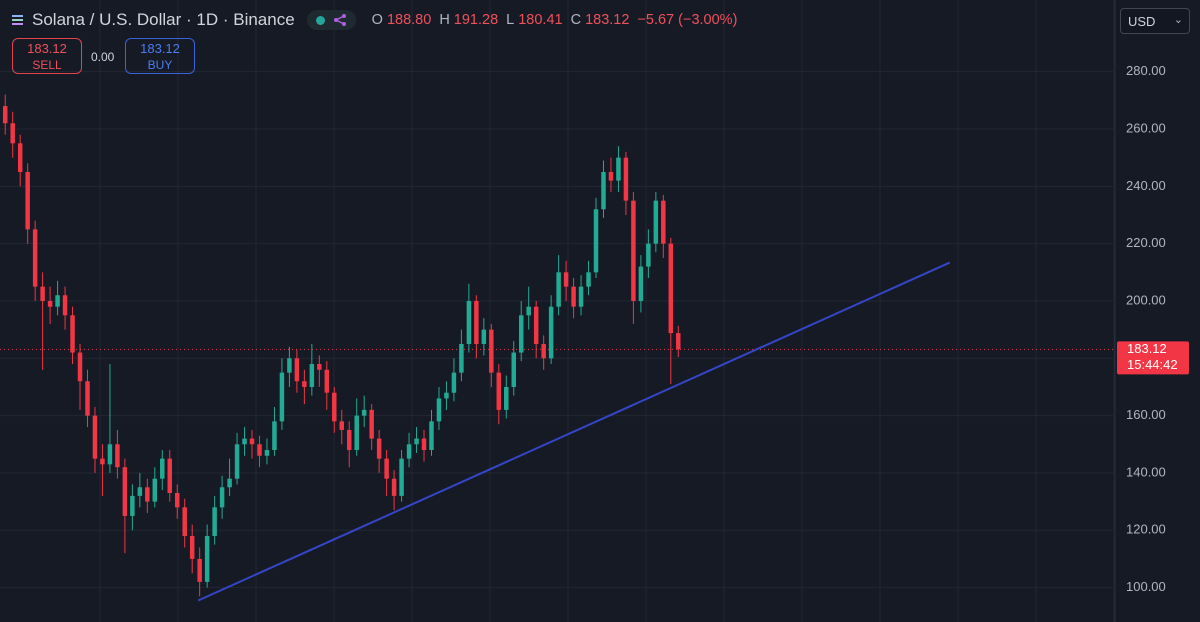  I want to click on y-tick-label: 100.00, so click(1146, 586).